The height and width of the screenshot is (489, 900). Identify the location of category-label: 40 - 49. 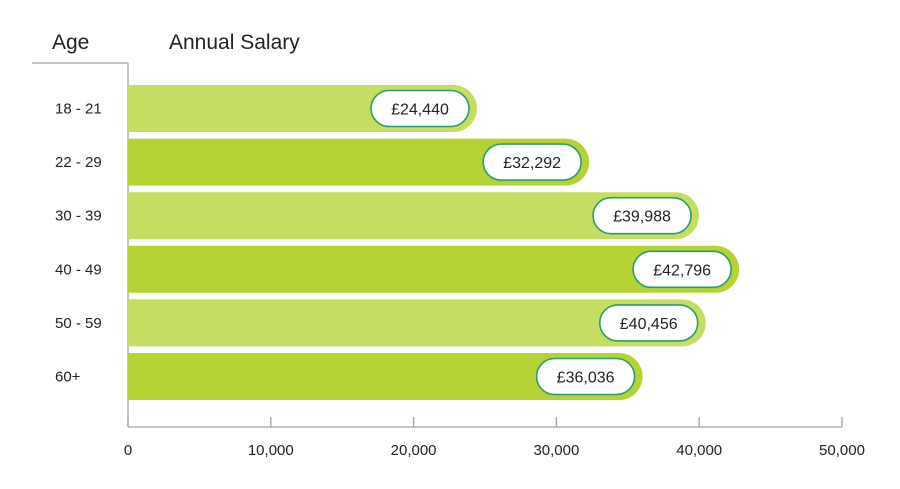
(78, 269).